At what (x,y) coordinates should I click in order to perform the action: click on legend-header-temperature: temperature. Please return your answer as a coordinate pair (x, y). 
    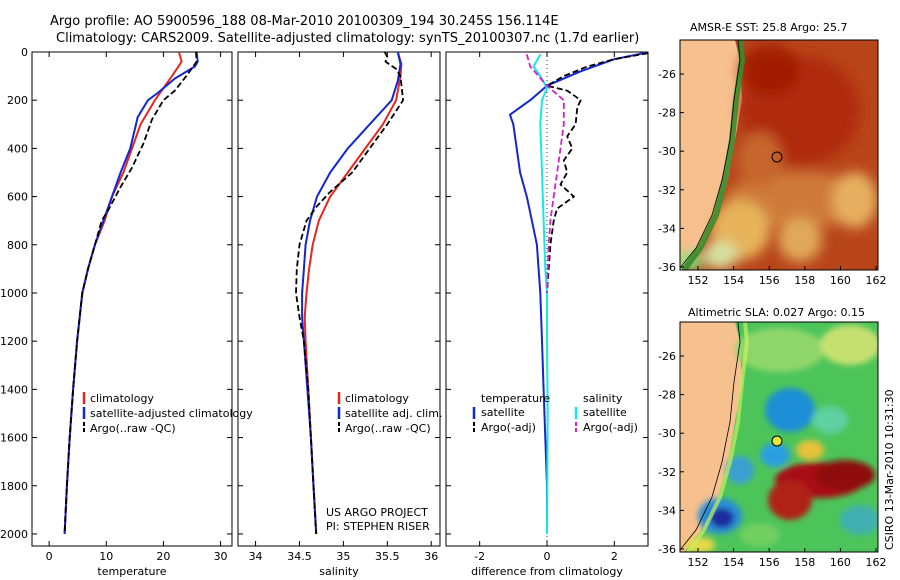
    Looking at the image, I should click on (515, 398).